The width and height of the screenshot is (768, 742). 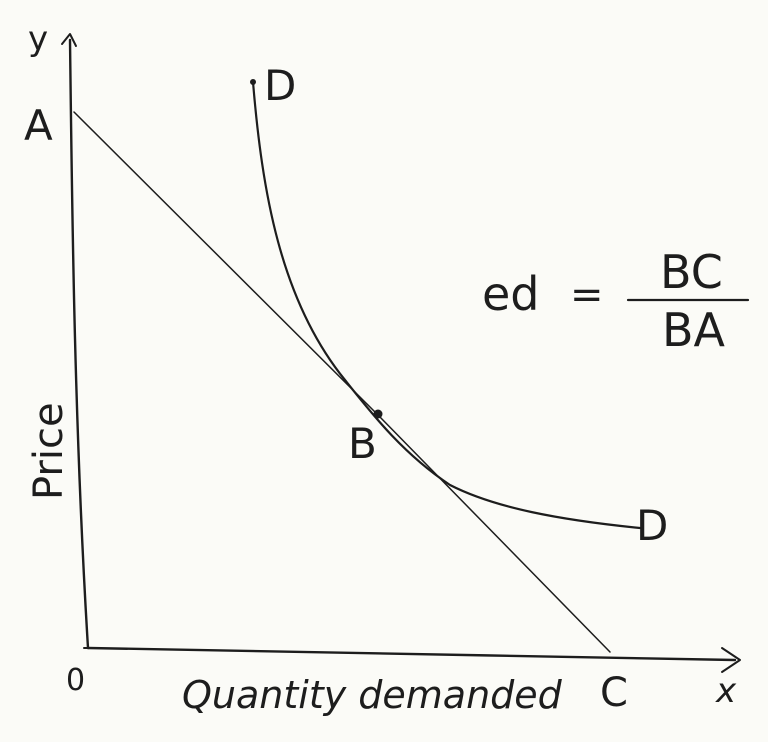 I want to click on y-axis-letter: y, so click(x=38, y=39).